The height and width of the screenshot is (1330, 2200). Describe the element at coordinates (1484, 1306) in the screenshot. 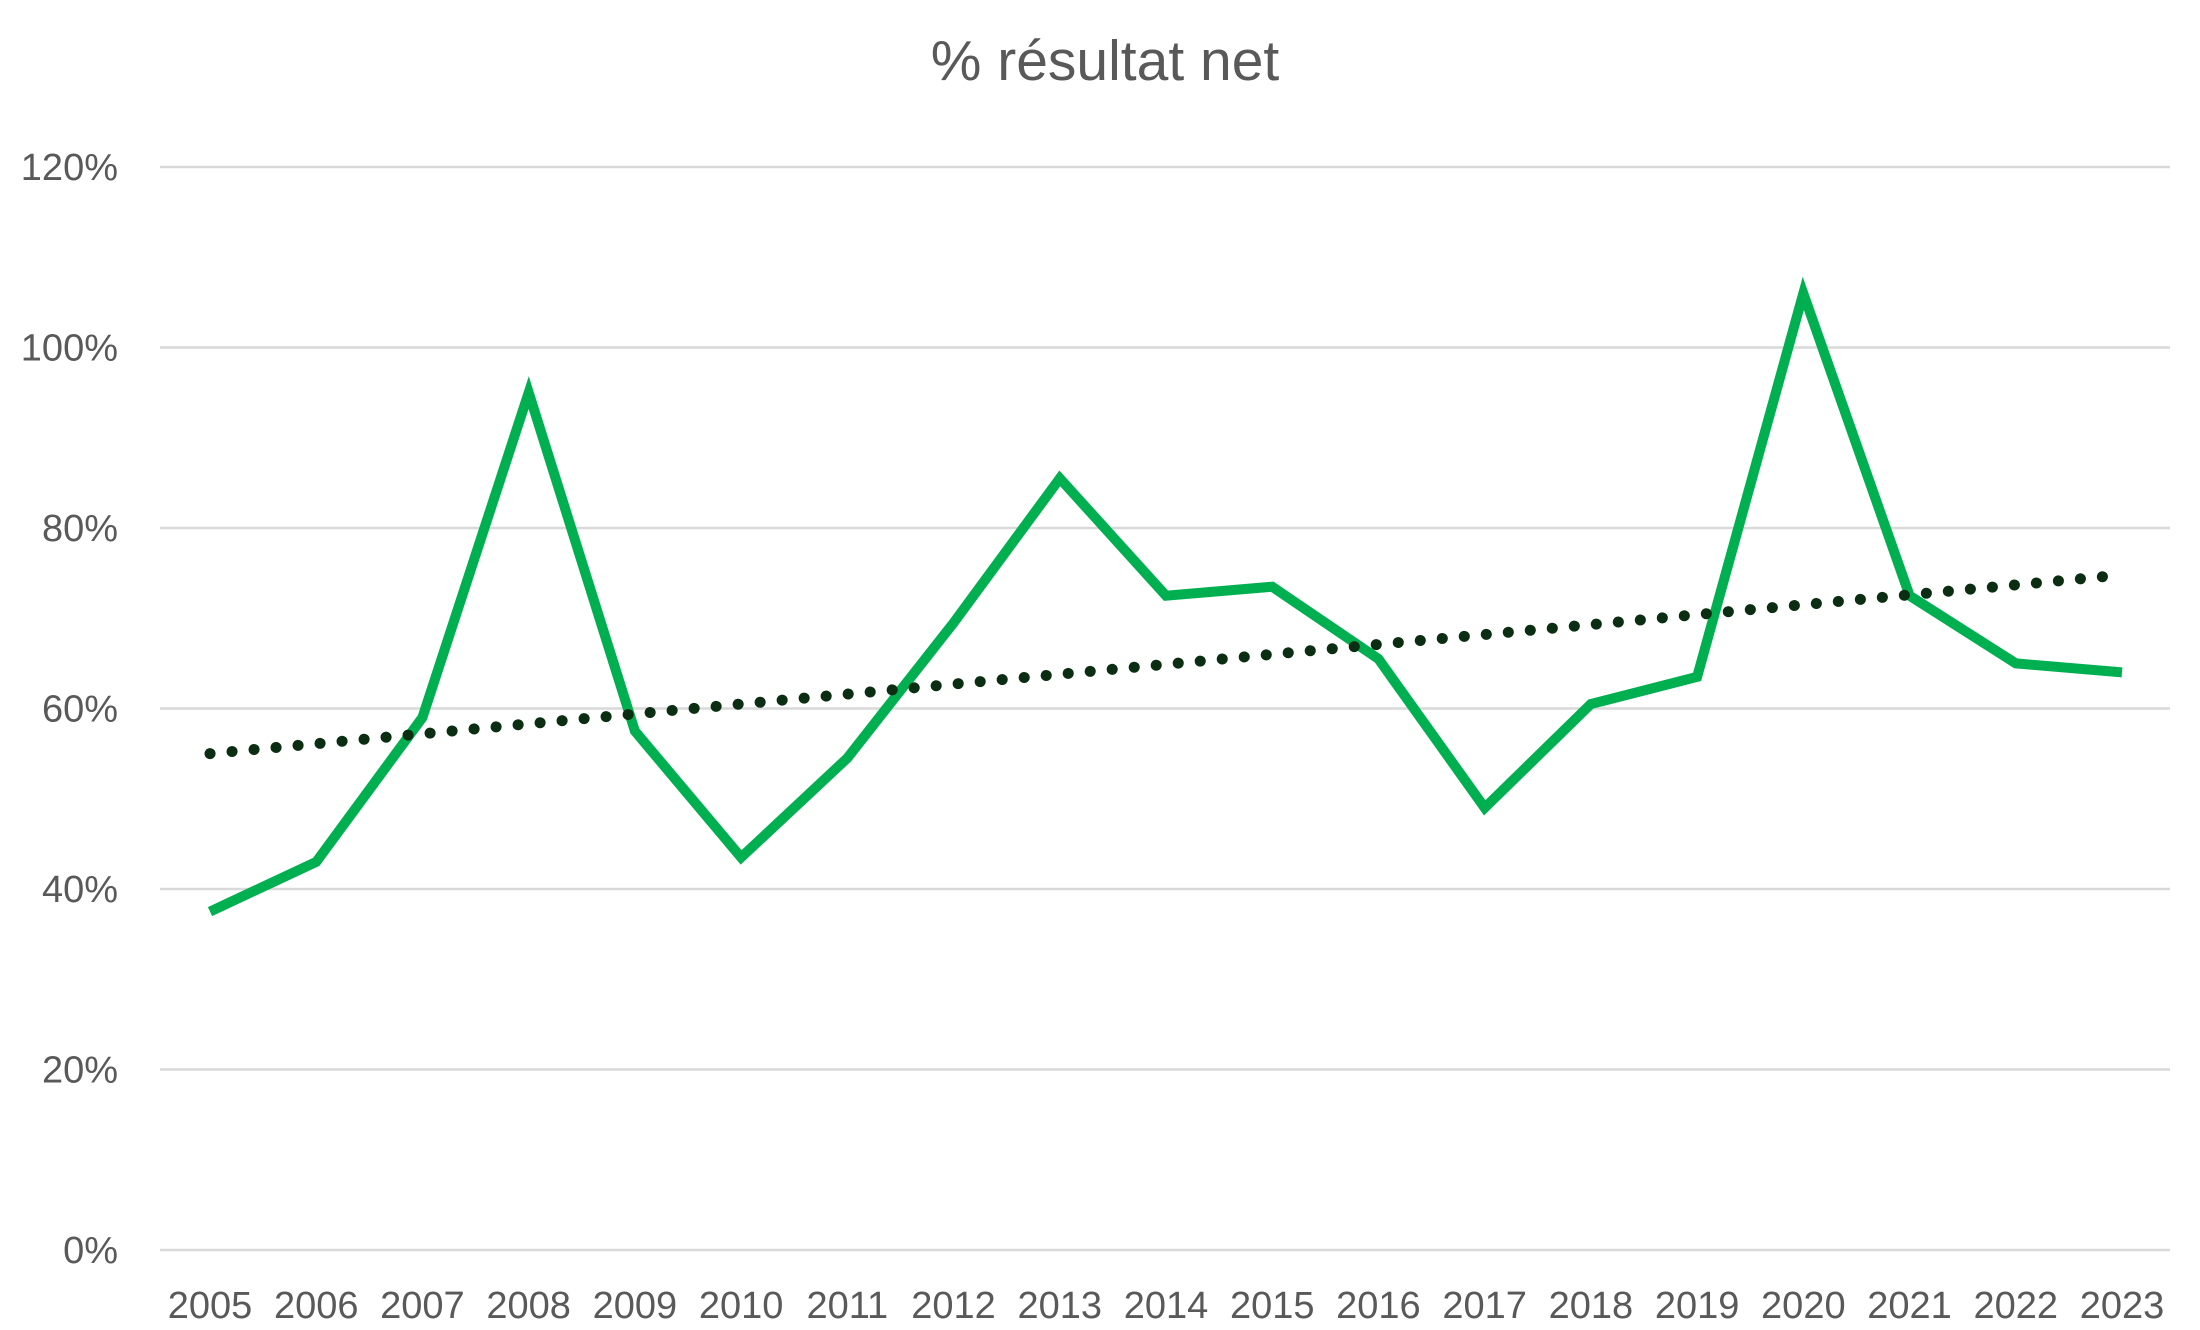

I see `x-tick-label: 2017` at that location.